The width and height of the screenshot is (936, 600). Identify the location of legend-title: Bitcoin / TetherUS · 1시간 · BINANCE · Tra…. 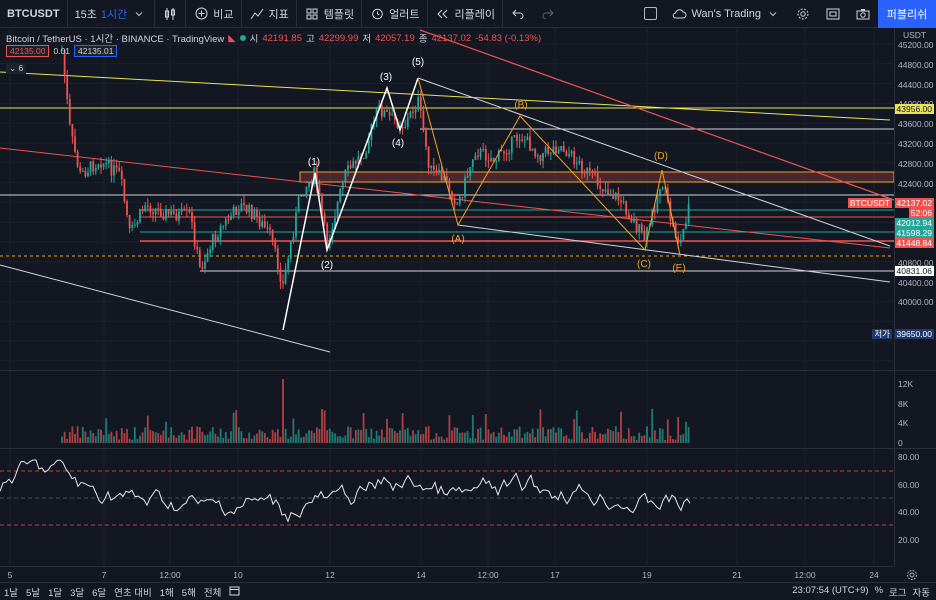
(115, 39).